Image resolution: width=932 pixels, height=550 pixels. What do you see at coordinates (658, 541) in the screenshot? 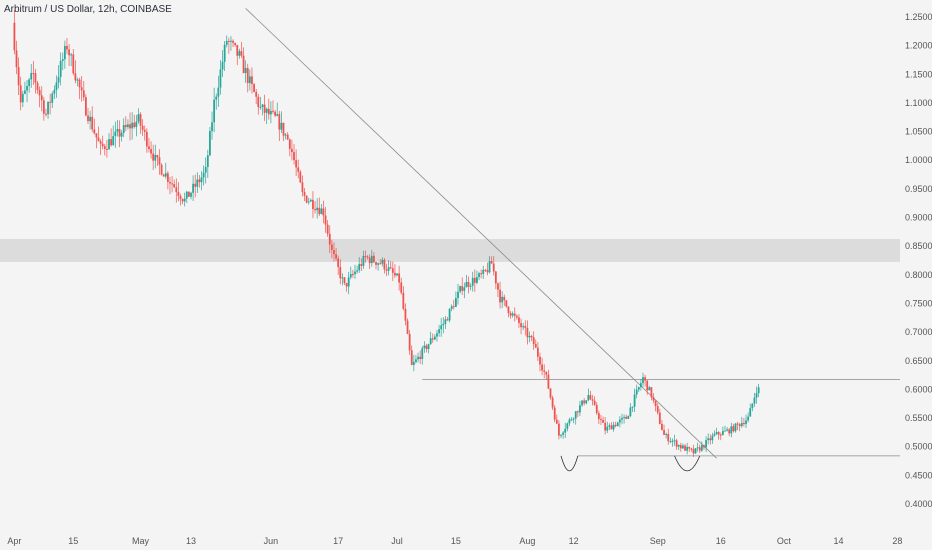
I see `x-tick-label: Sep` at bounding box center [658, 541].